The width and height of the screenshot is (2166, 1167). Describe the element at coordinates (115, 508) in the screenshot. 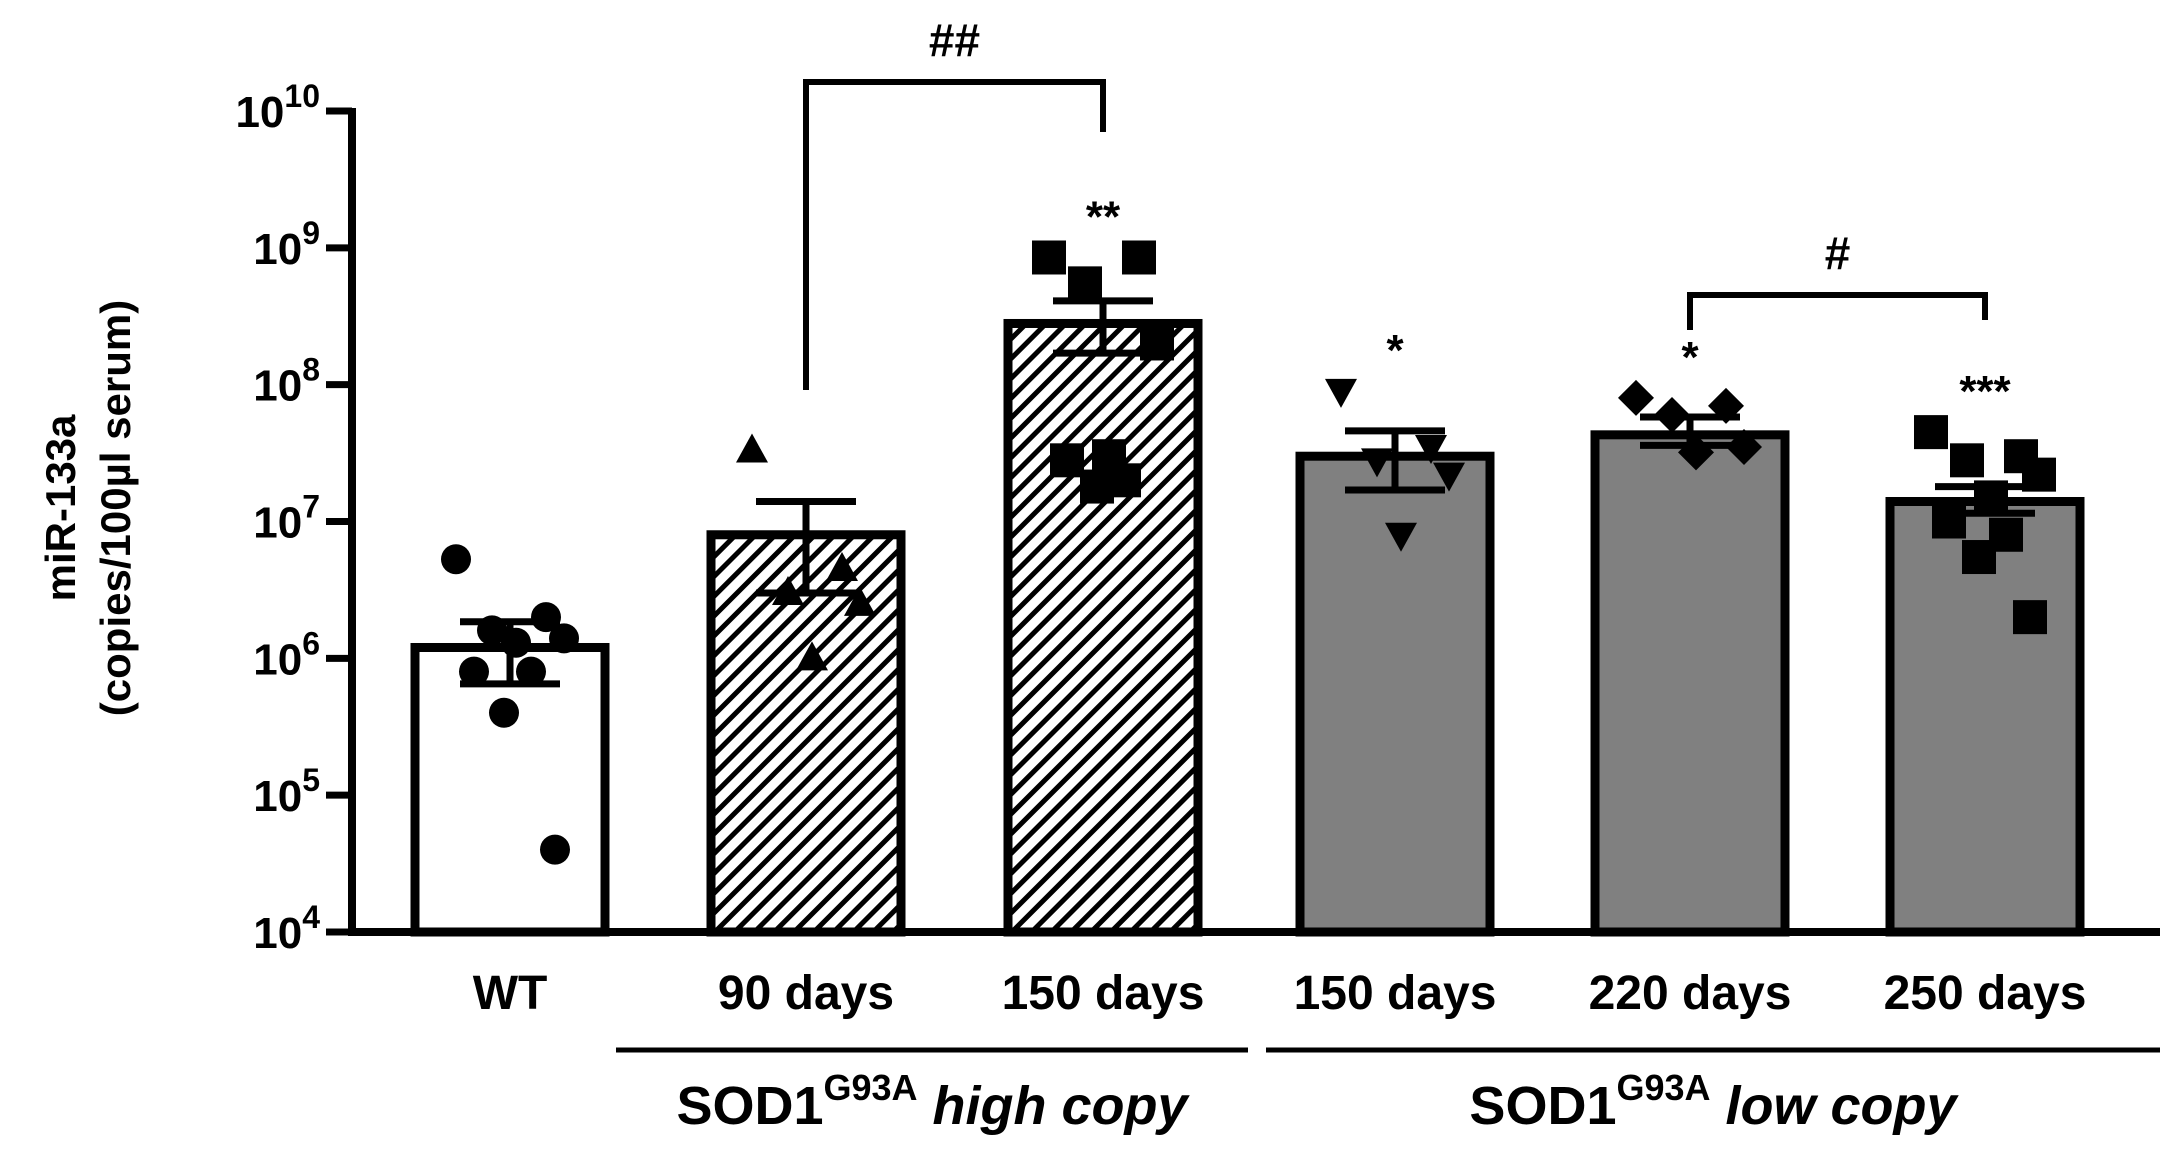

I see `y-axis-label-units: (copies/100µl serum)` at that location.